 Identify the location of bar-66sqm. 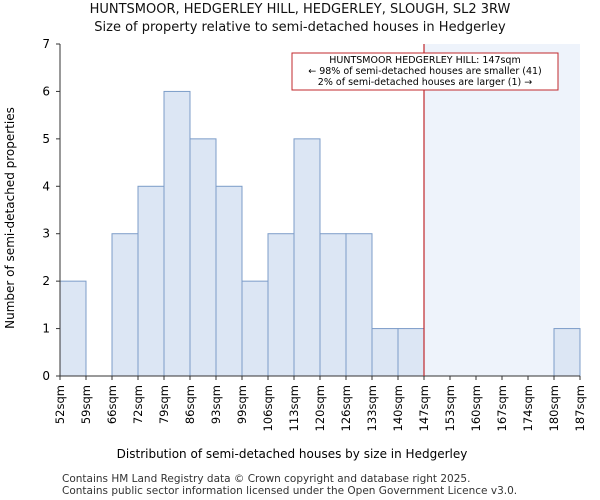
(125, 305).